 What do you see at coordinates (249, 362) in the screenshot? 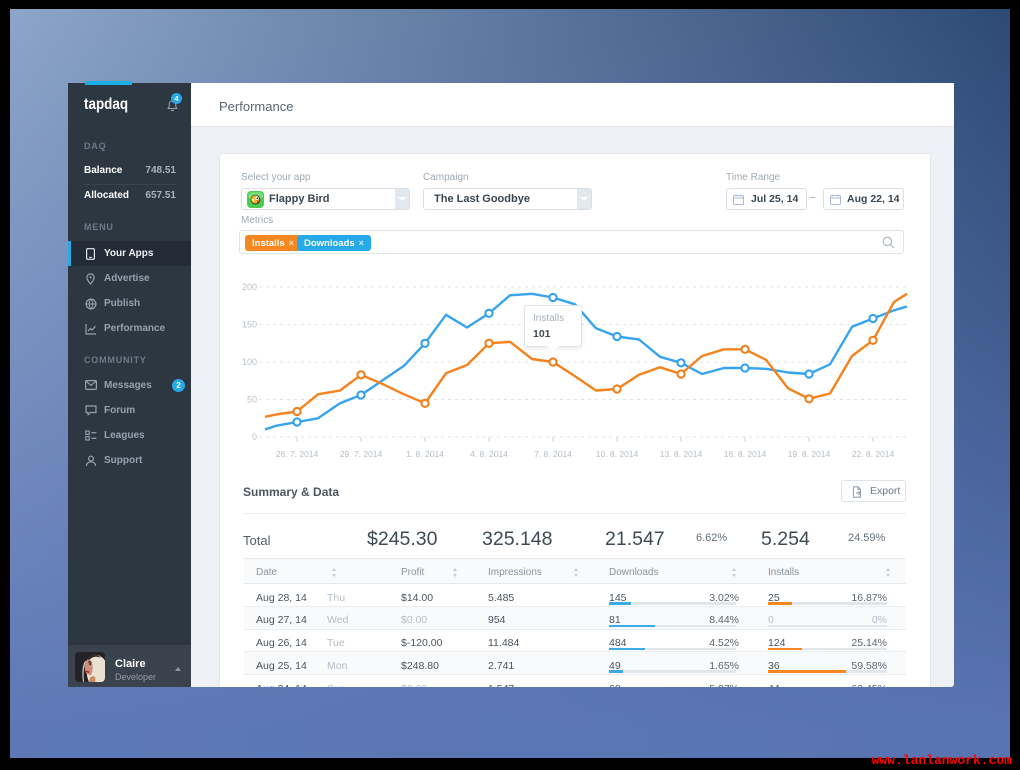
I see `svg-text: 100` at bounding box center [249, 362].